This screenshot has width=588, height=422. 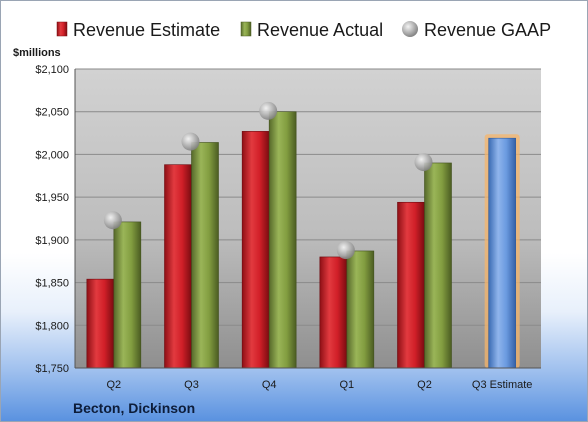 What do you see at coordinates (320, 30) in the screenshot?
I see `legend-label-revenue-actual: Revenue Actual` at bounding box center [320, 30].